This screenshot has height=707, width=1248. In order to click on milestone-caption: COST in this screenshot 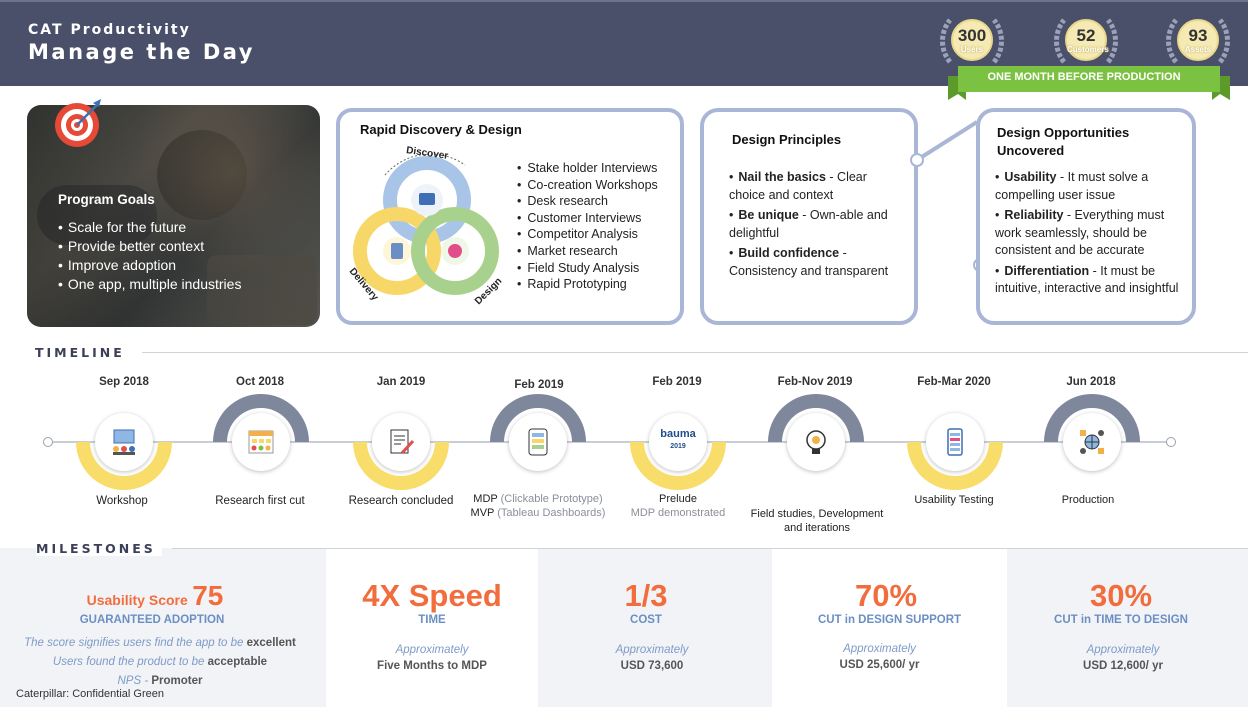, I will do `click(646, 620)`.